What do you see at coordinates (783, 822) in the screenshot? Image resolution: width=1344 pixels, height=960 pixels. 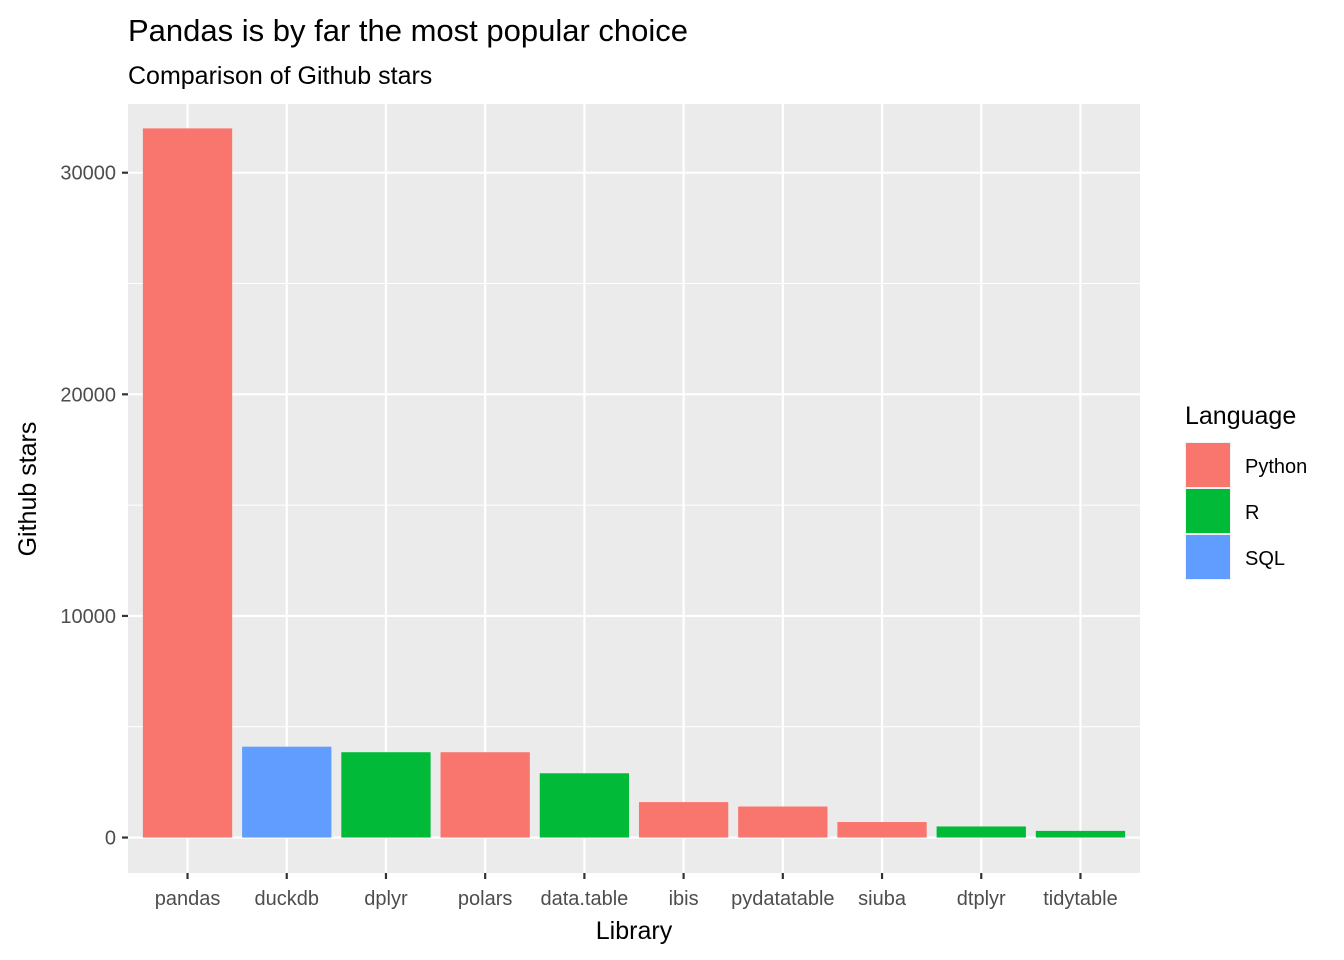 I see `bar-pydatatable` at bounding box center [783, 822].